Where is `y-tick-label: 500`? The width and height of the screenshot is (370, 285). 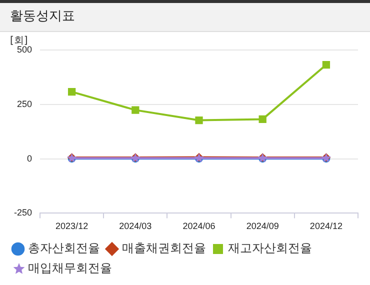
y-tick-label: 500 is located at coordinates (24, 49).